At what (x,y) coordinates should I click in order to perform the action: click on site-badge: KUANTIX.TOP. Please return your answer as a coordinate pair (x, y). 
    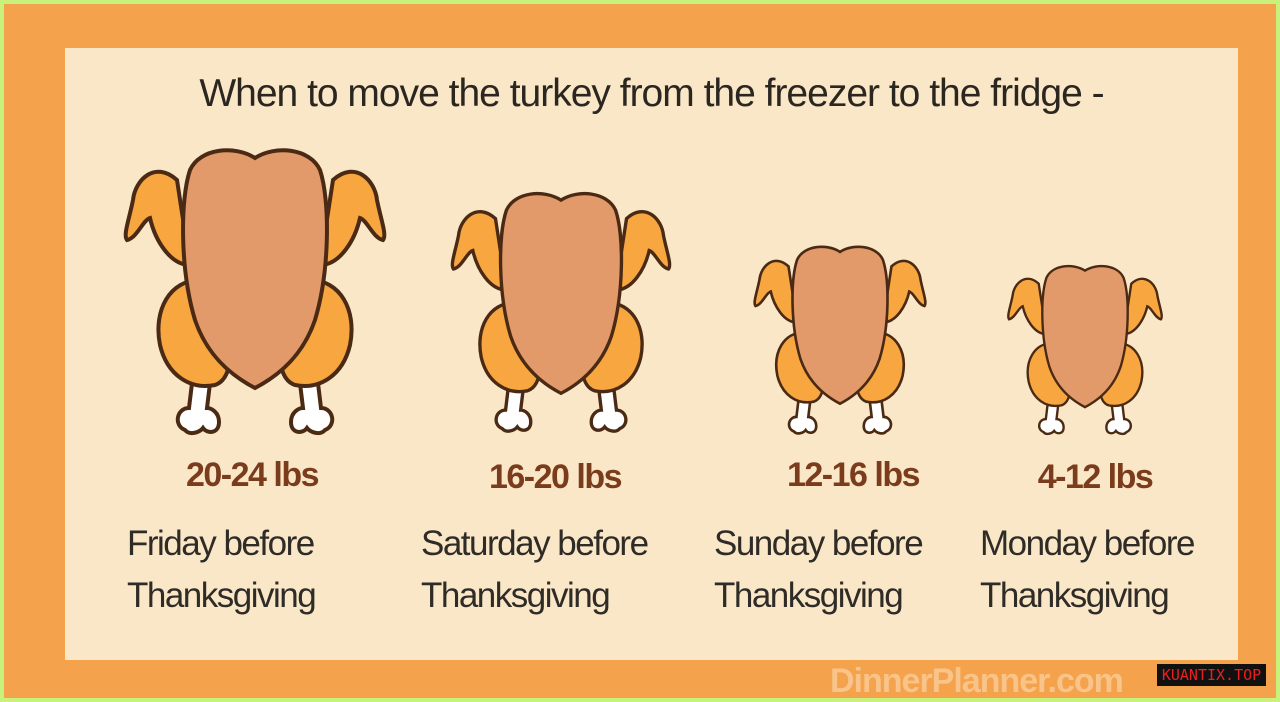
    Looking at the image, I should click on (1211, 675).